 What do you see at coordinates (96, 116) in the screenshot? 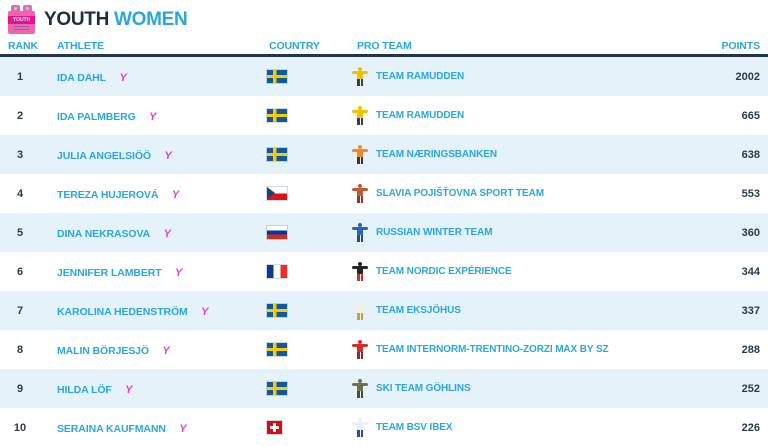
I see `athlete-name: IDA PALMBERG` at bounding box center [96, 116].